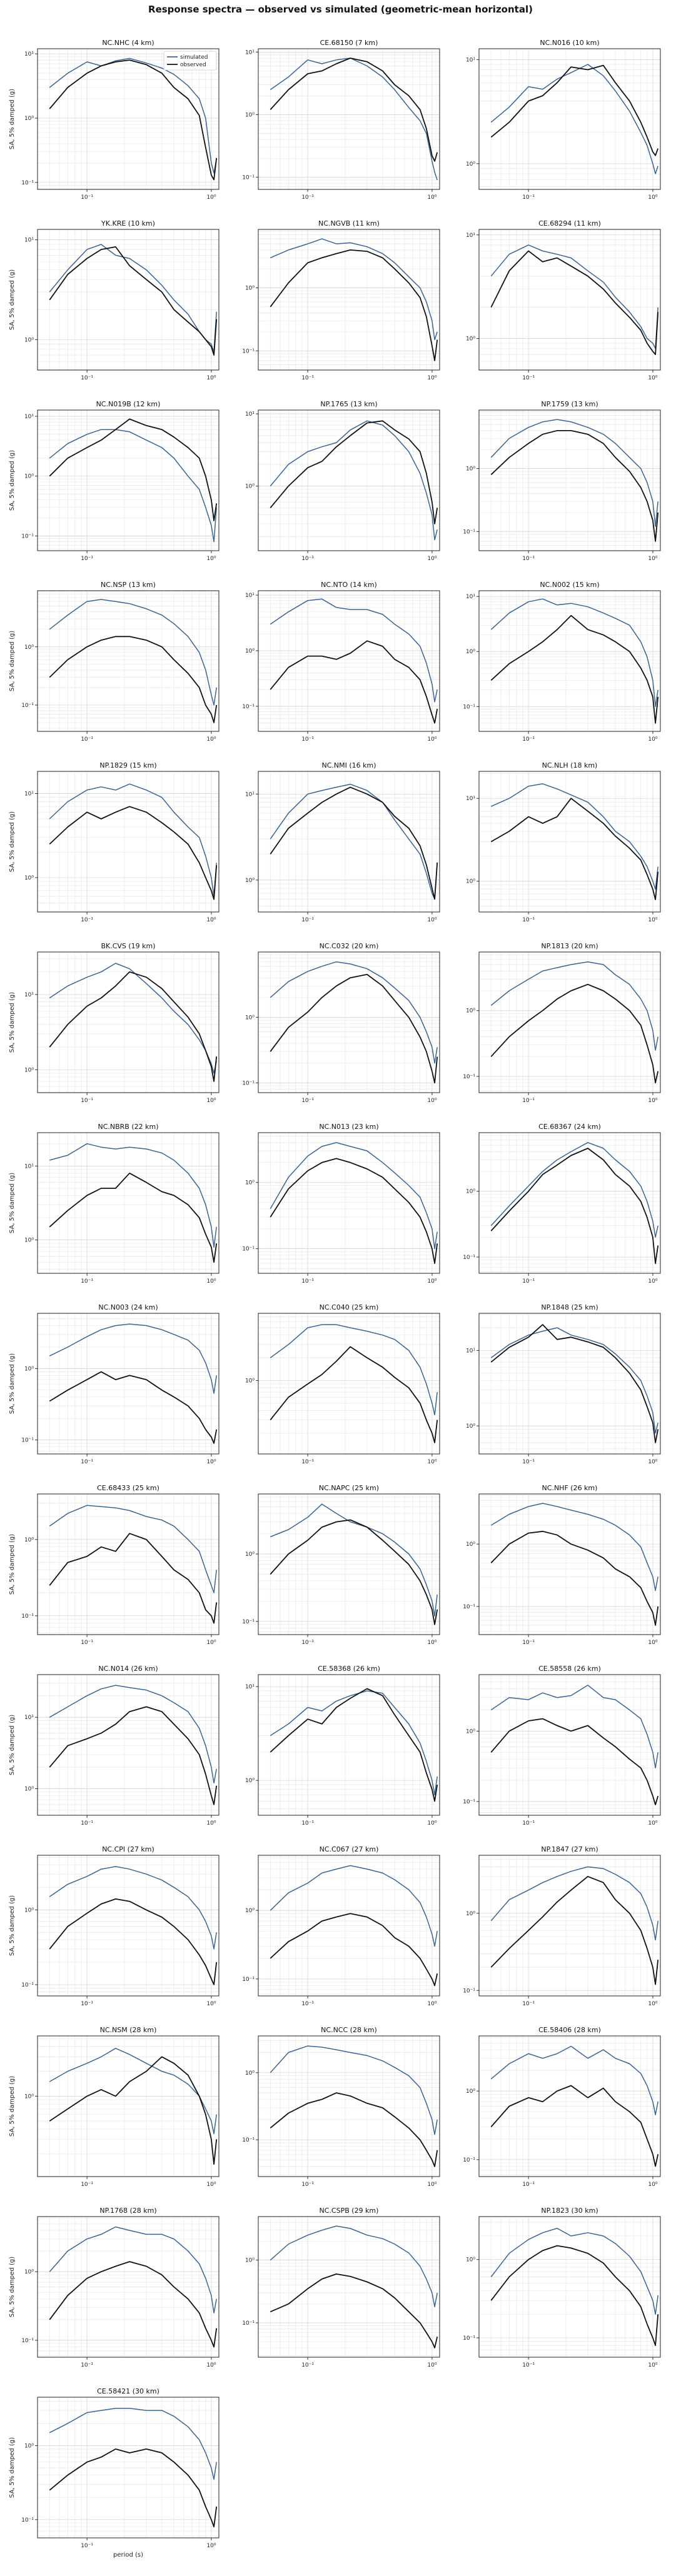 The image size is (681, 2576). What do you see at coordinates (569, 1669) in the screenshot?
I see `panel-title: CE.58558 (26 km)` at bounding box center [569, 1669].